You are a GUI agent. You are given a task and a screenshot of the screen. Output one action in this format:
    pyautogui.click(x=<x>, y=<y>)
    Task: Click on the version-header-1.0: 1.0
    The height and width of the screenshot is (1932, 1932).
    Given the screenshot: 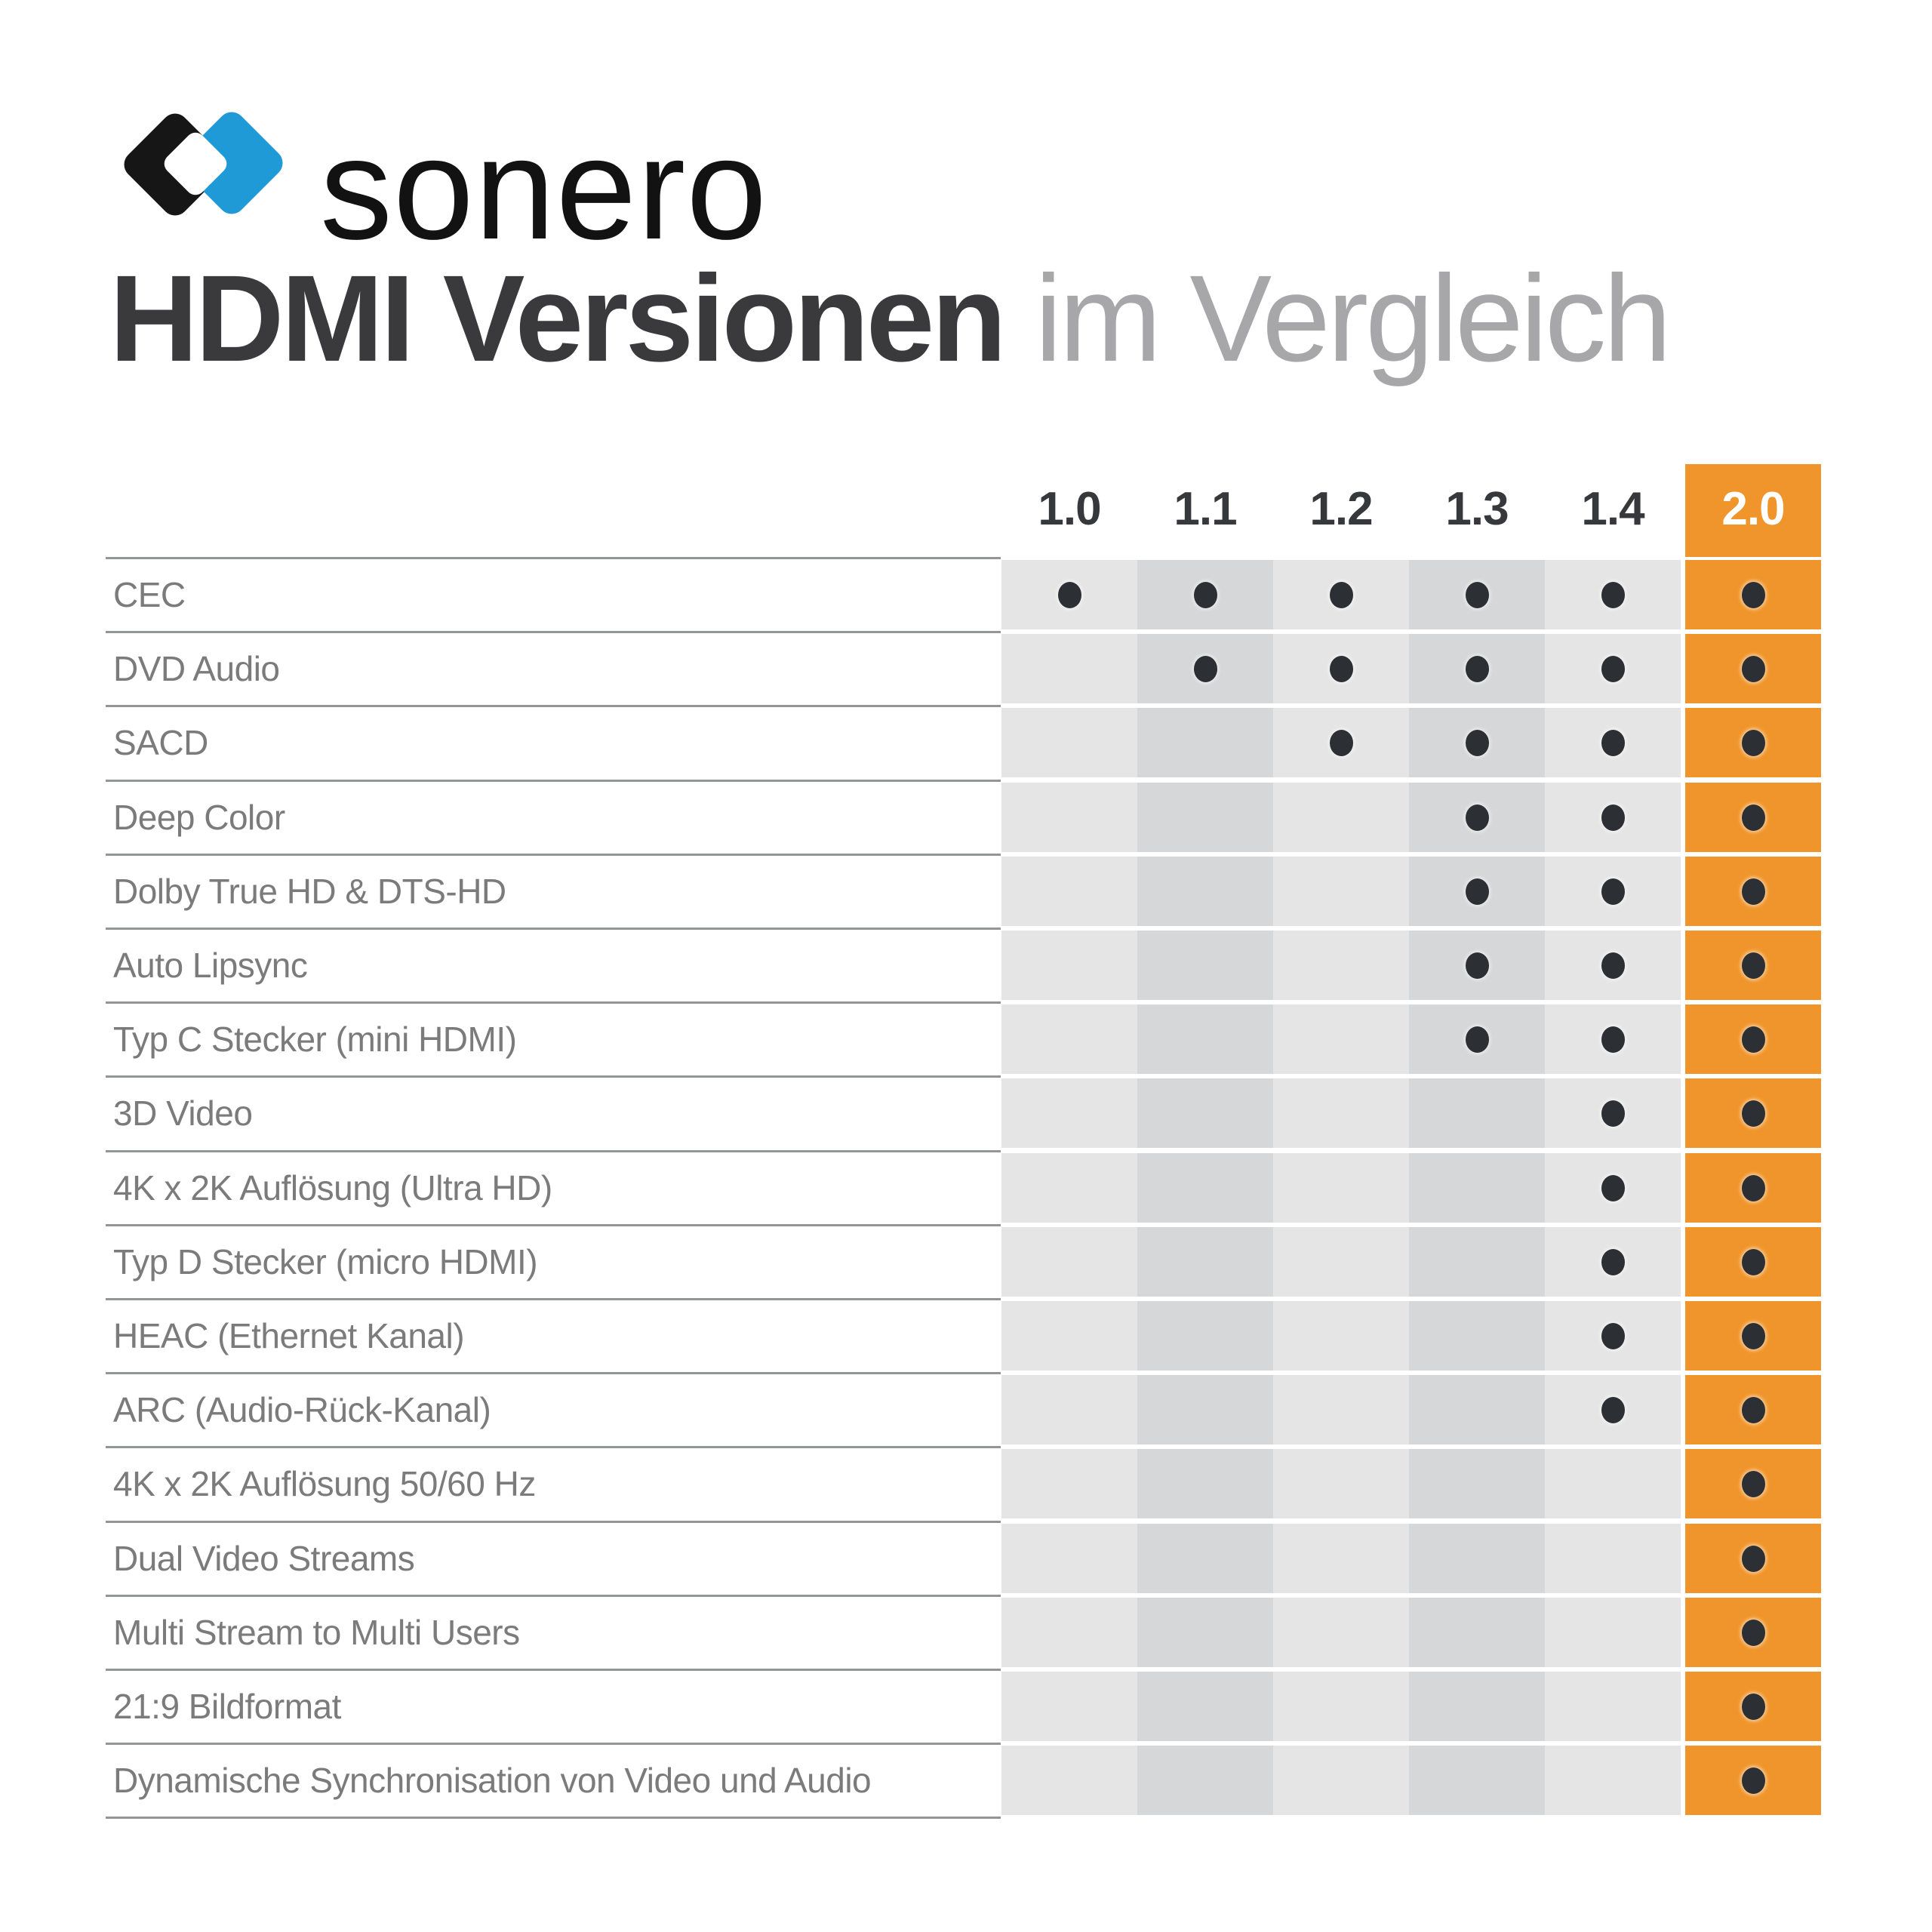 What is the action you would take?
    pyautogui.click(x=1069, y=509)
    